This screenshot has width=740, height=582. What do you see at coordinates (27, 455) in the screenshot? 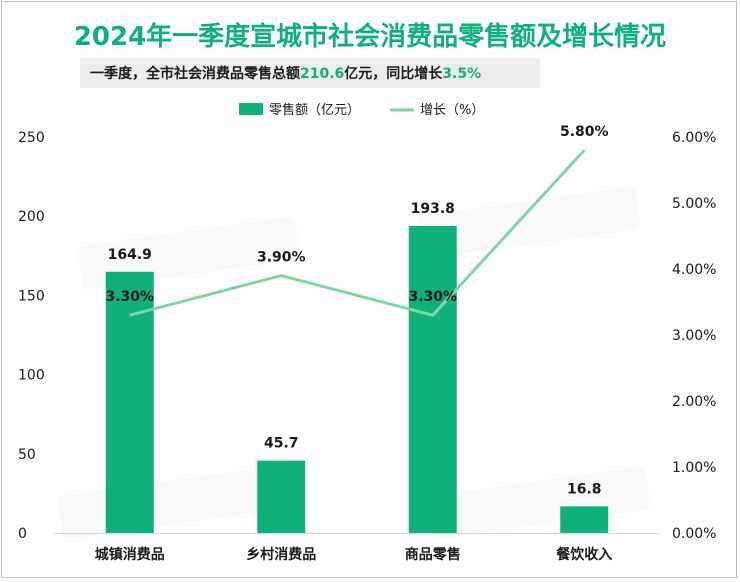
I see `y-left-tick-1: 50` at bounding box center [27, 455].